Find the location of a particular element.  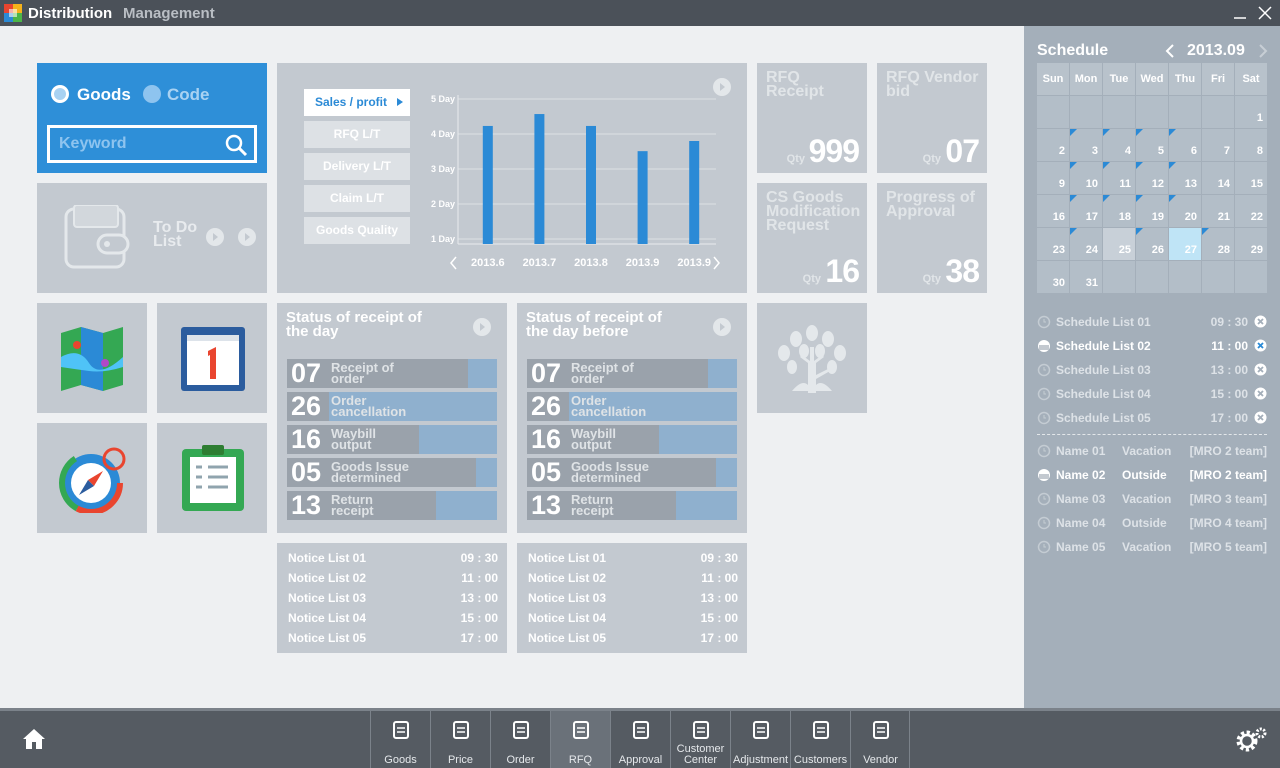

staff-name: Name 03 is located at coordinates (1081, 499).